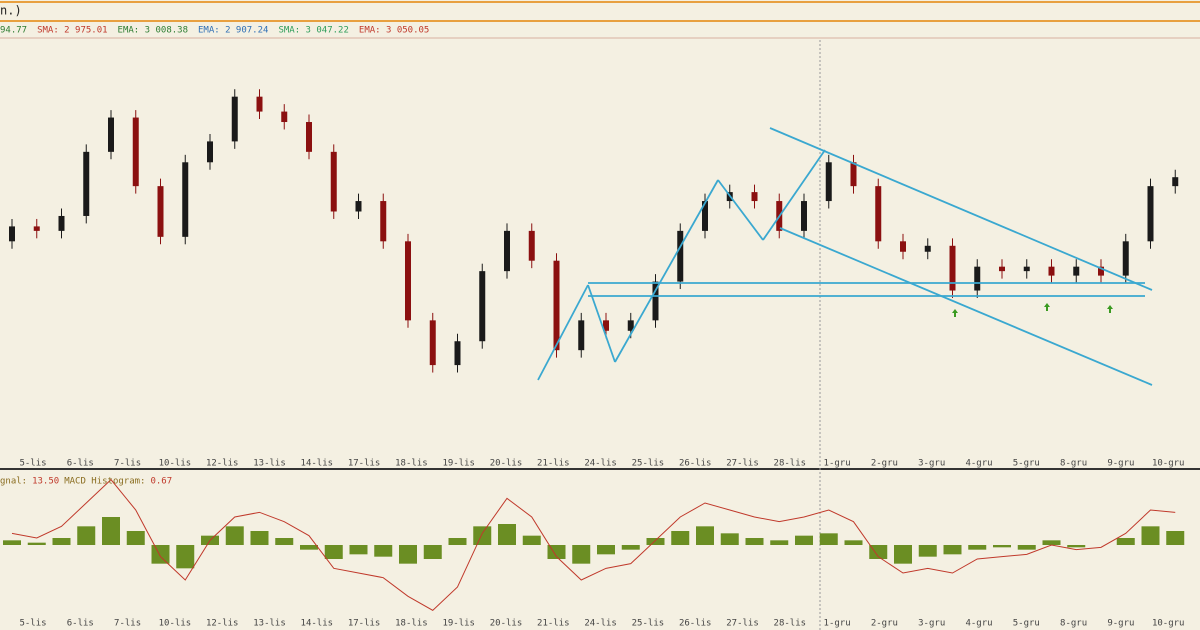  Describe the element at coordinates (553, 624) in the screenshot. I see `x-tick-label: 21-lis` at that location.